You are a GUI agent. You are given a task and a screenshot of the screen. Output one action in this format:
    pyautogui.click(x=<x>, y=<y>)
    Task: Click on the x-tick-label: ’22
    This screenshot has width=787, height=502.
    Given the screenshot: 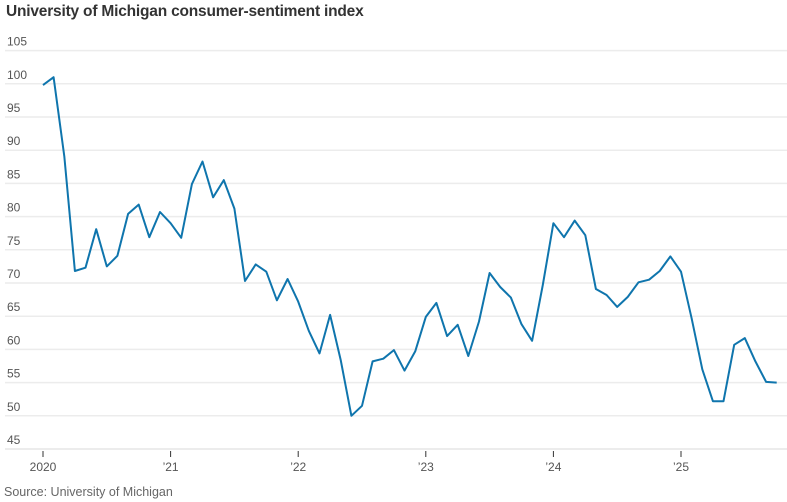 What is the action you would take?
    pyautogui.click(x=298, y=467)
    